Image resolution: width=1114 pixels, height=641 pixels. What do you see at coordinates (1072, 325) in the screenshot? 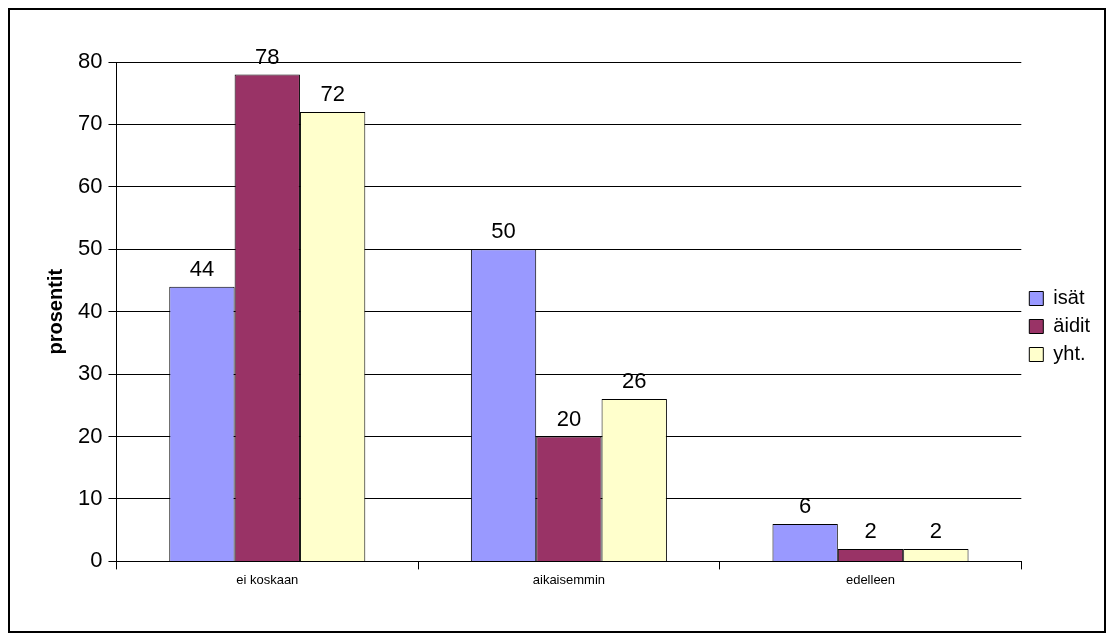
I see `legend-label: äidit` at bounding box center [1072, 325].